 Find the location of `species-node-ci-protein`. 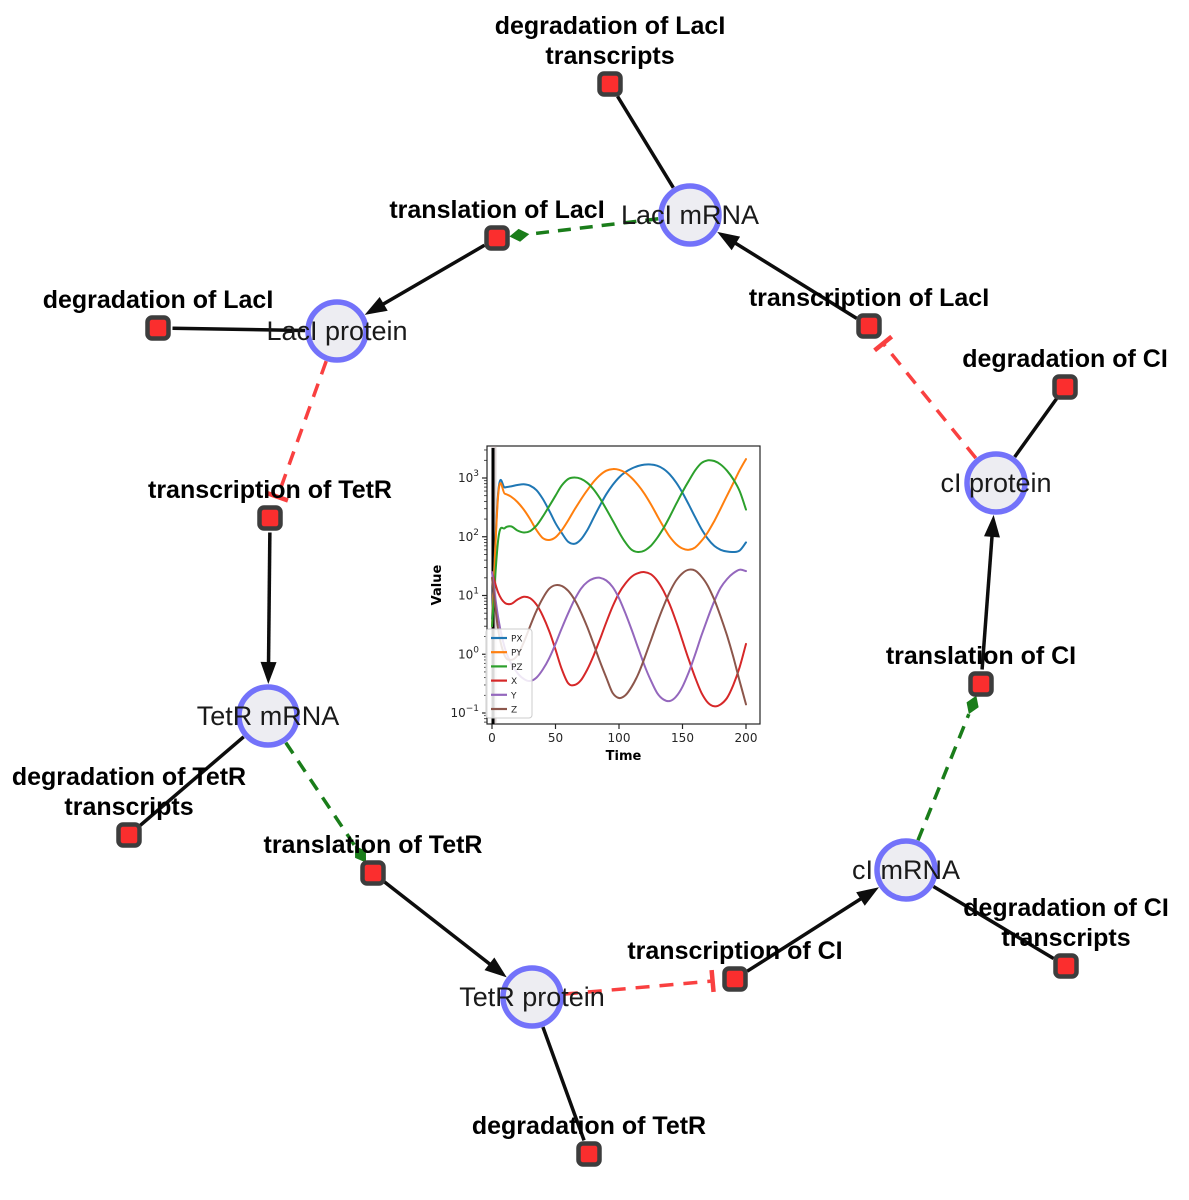

species-node-ci-protein is located at coordinates (996, 483).